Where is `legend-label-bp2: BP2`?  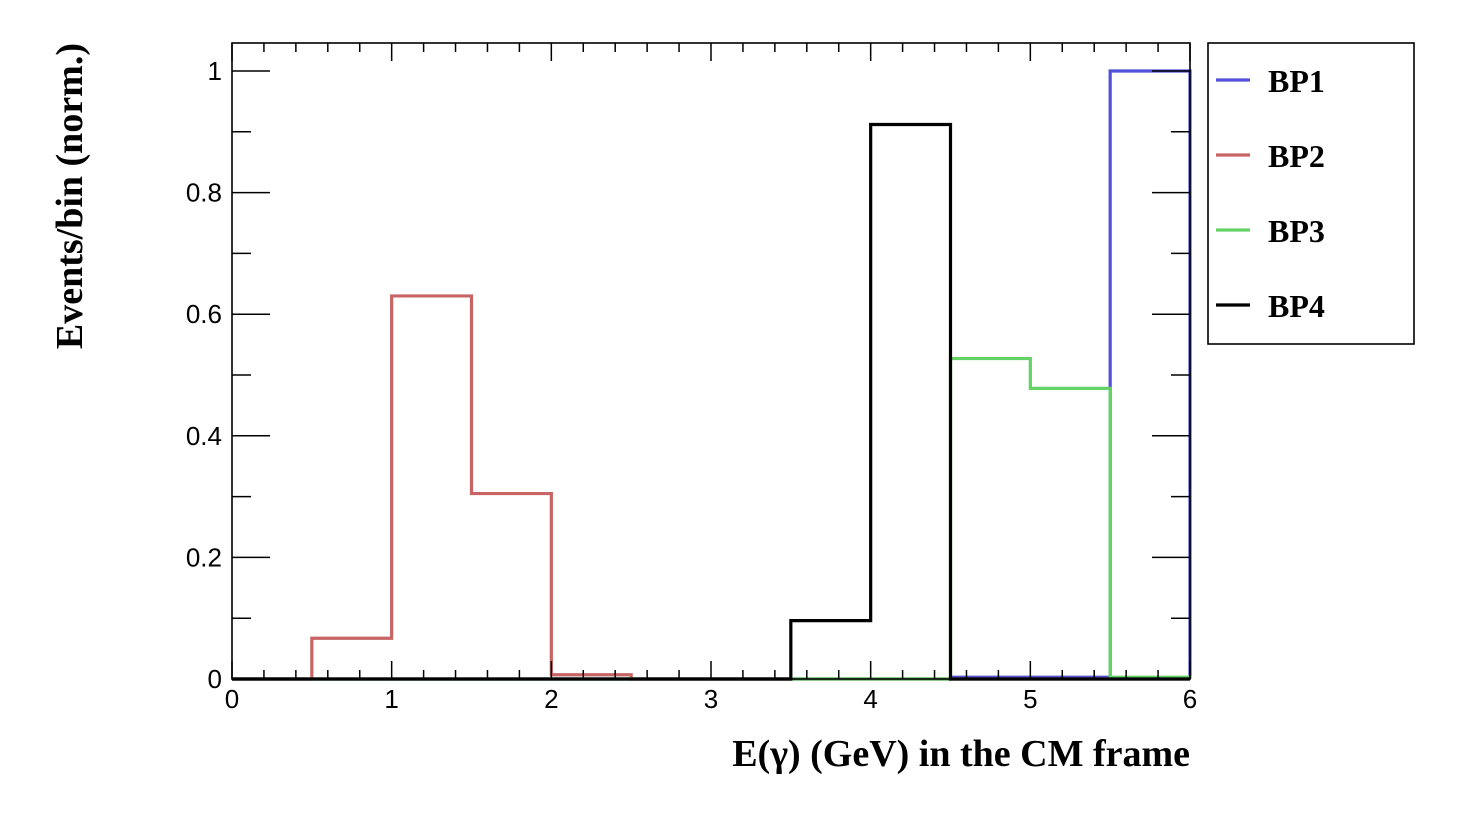
legend-label-bp2: BP2 is located at coordinates (1296, 156).